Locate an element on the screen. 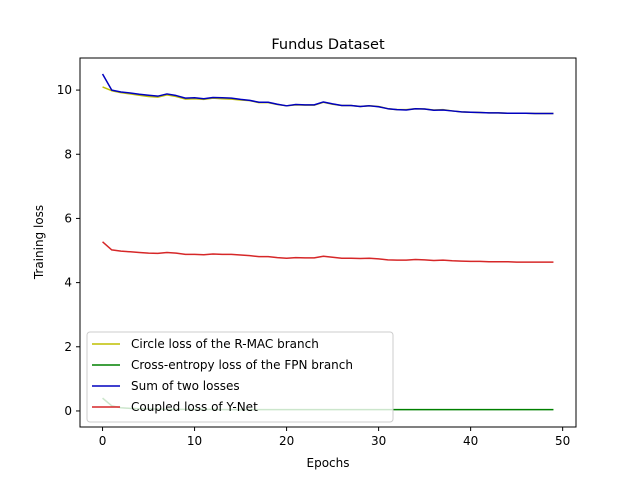 The image size is (640, 480). y-axis-label: Training loss is located at coordinates (39, 242).